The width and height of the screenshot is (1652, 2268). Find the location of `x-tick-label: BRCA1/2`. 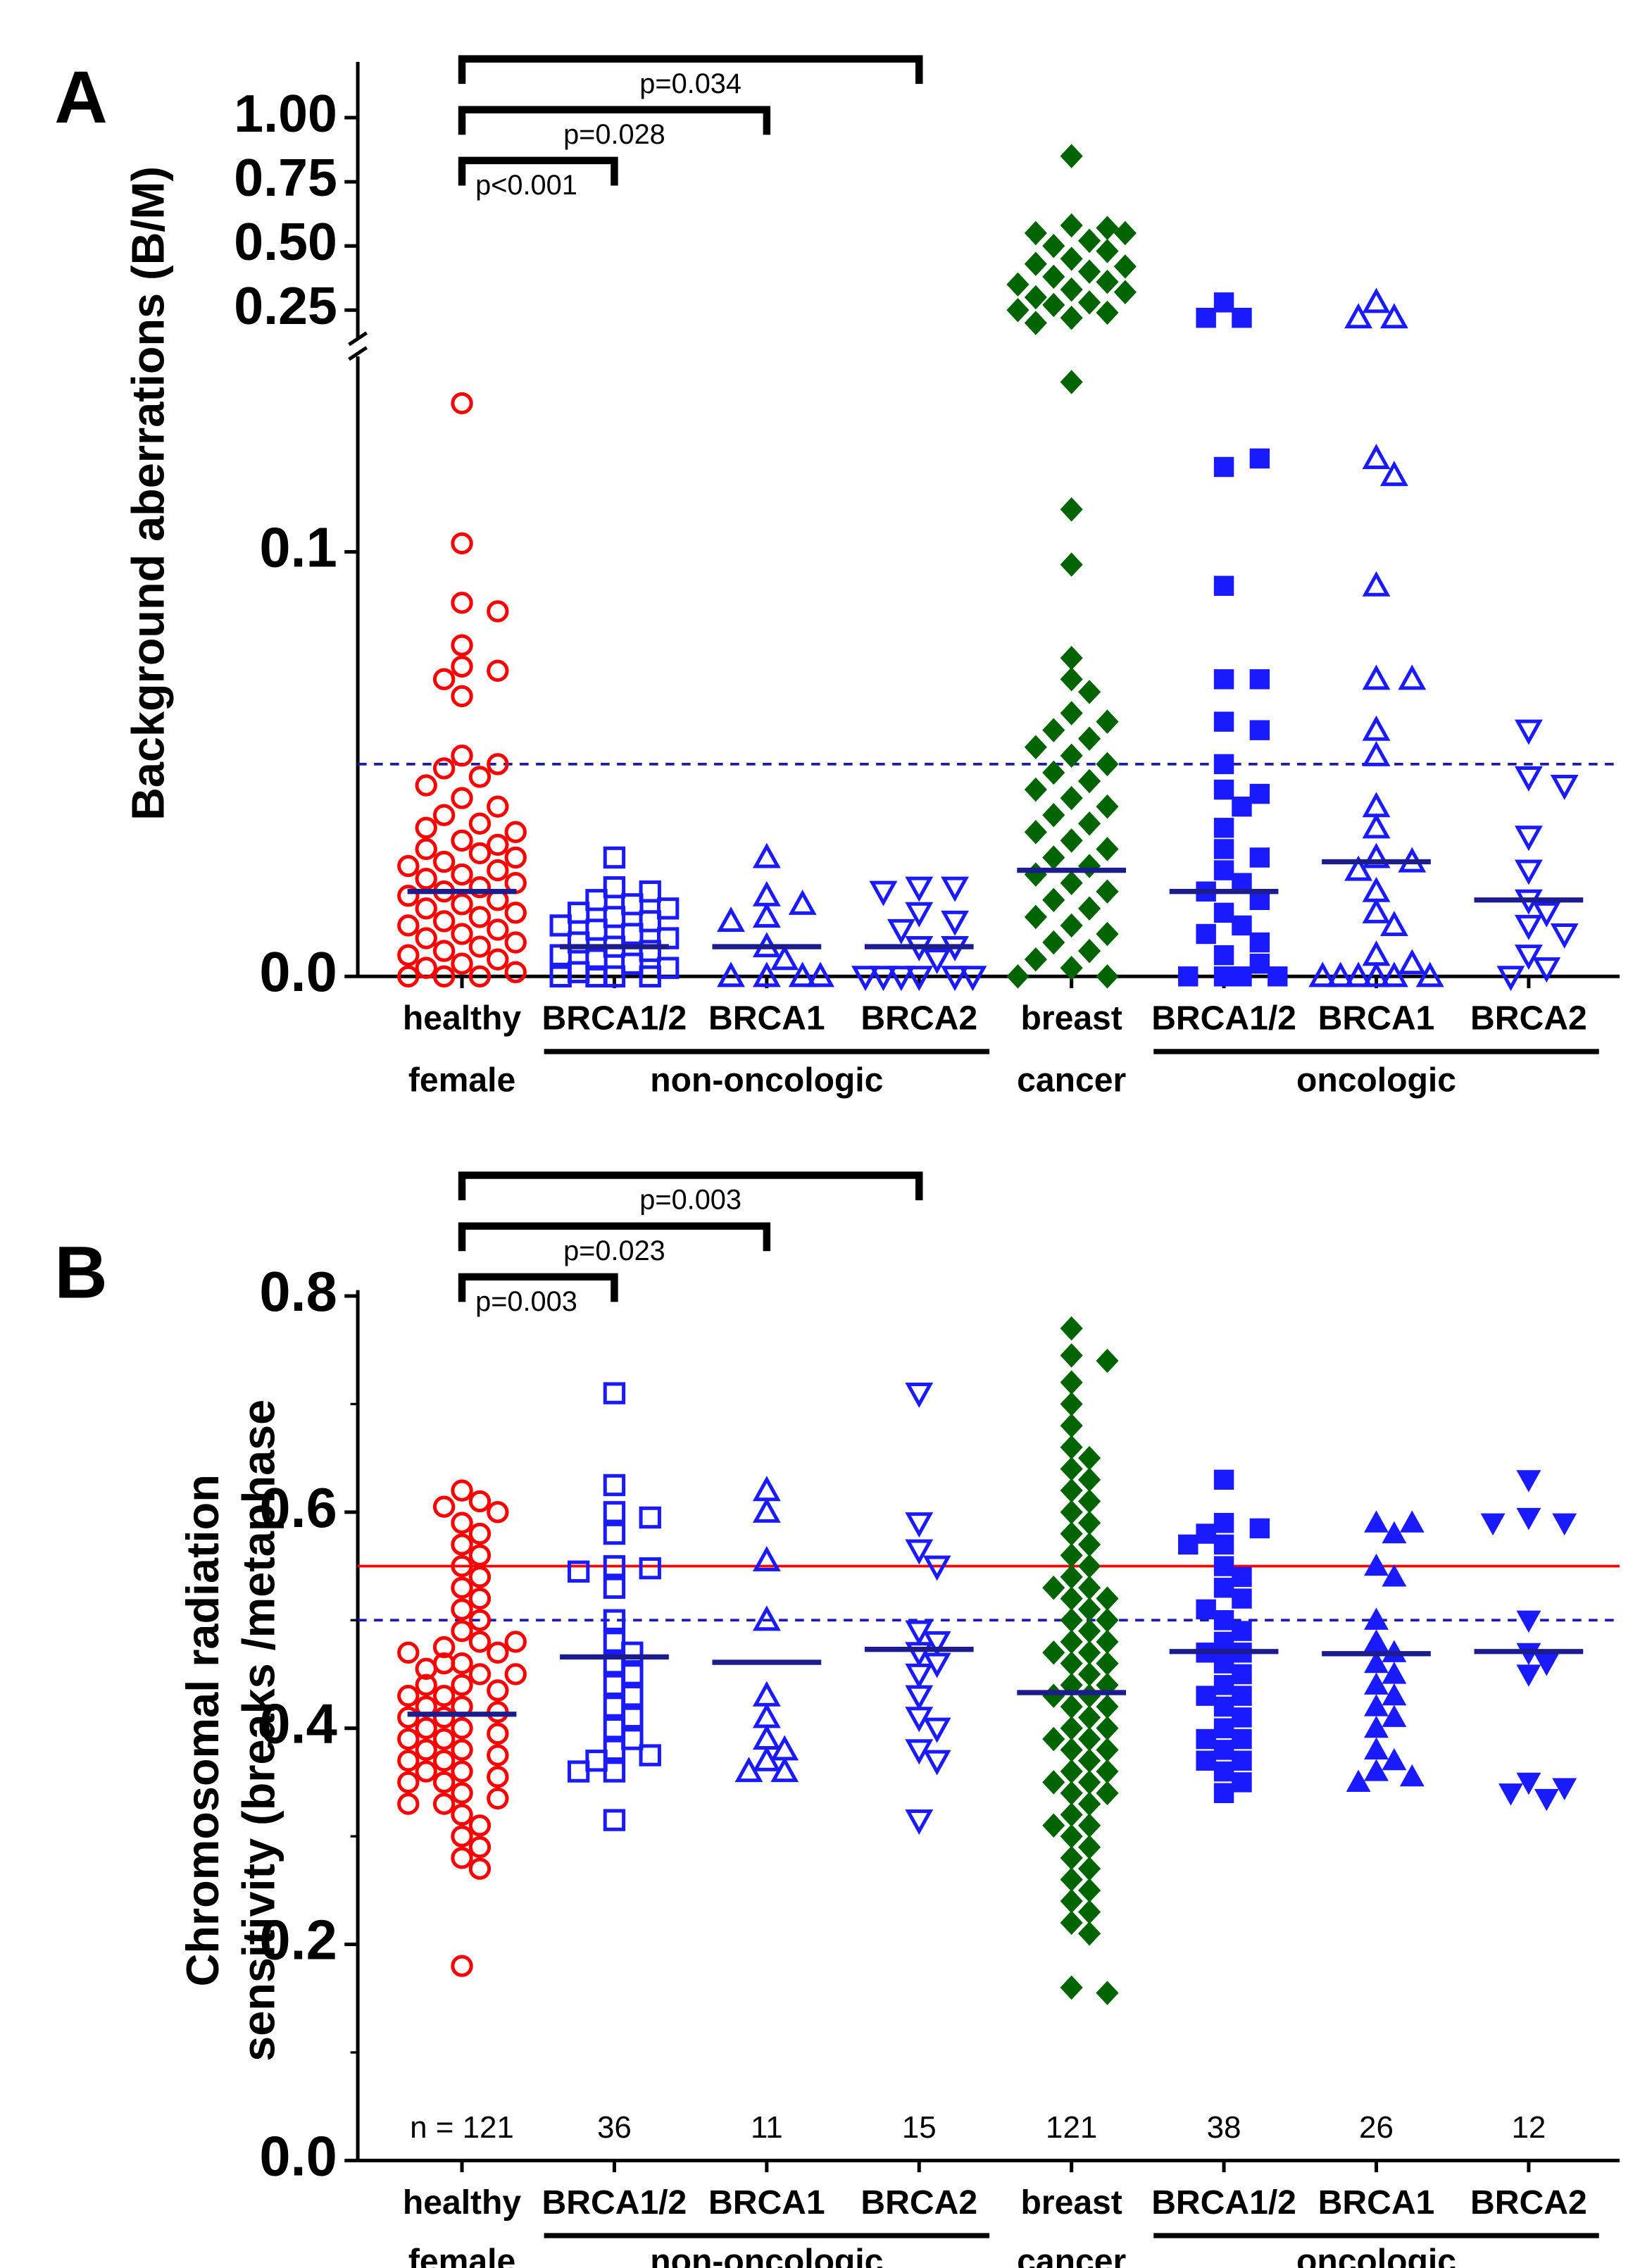

x-tick-label: BRCA1/2 is located at coordinates (1223, 2202).